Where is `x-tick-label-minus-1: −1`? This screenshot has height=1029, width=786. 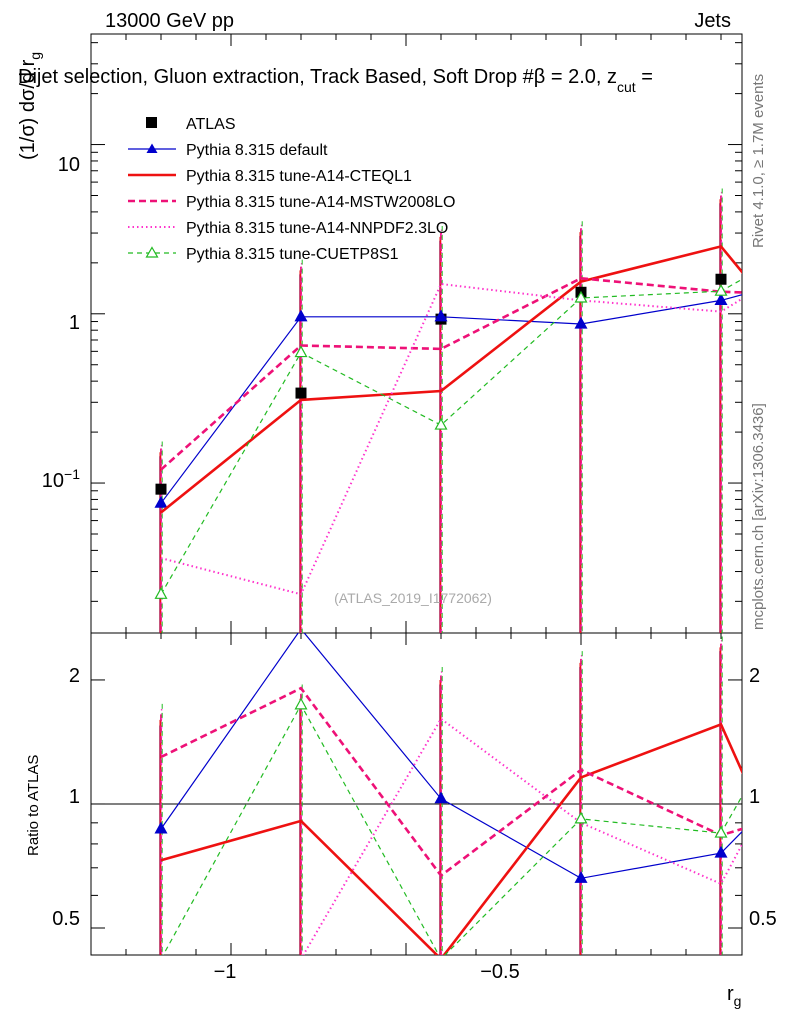
x-tick-label-minus-1: −1 is located at coordinates (225, 972).